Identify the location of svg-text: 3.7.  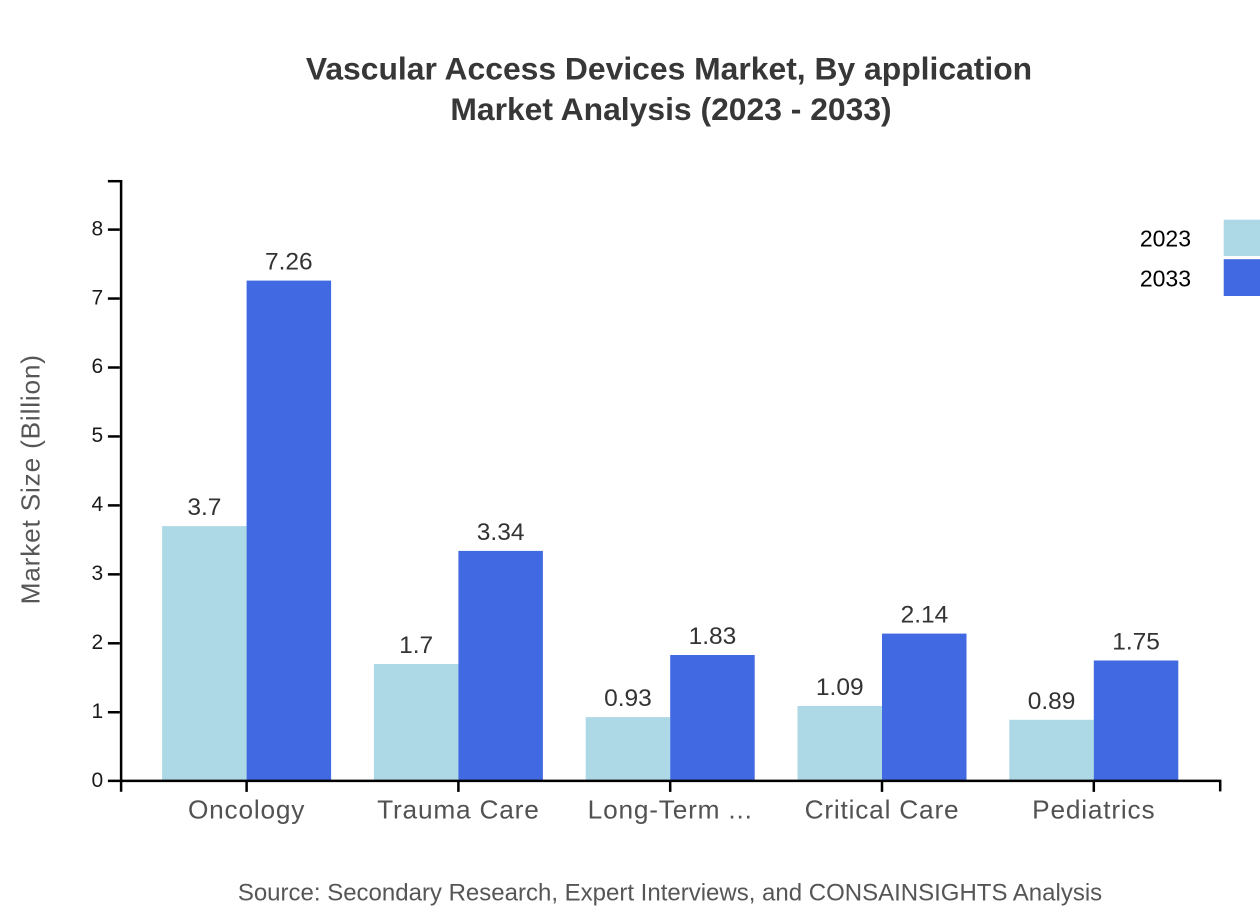
(204, 507).